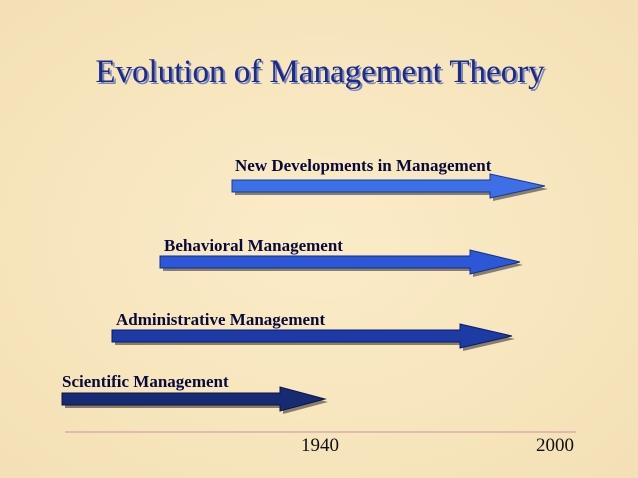 The height and width of the screenshot is (478, 638). What do you see at coordinates (221, 319) in the screenshot?
I see `stage-label: Administrative Management` at bounding box center [221, 319].